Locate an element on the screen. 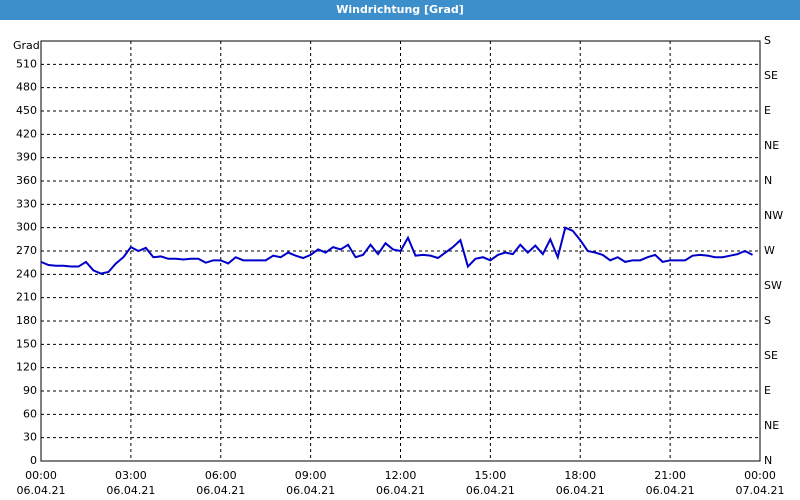 This screenshot has width=800, height=500. y-tick-label: 270 is located at coordinates (26, 250).